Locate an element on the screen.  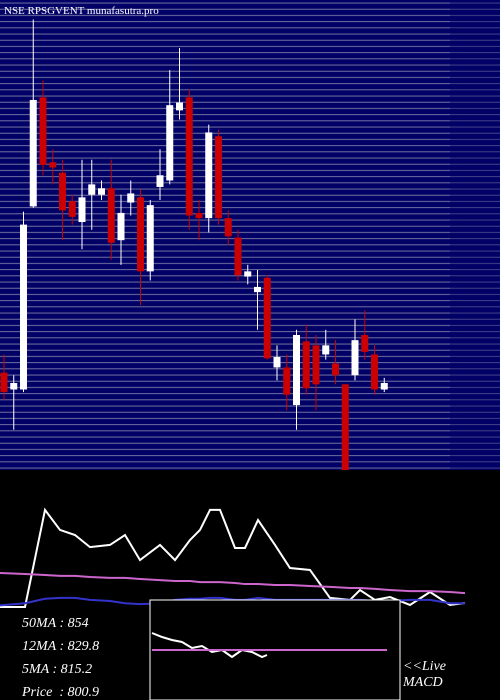
macd-label: MACD is located at coordinates (422, 682).